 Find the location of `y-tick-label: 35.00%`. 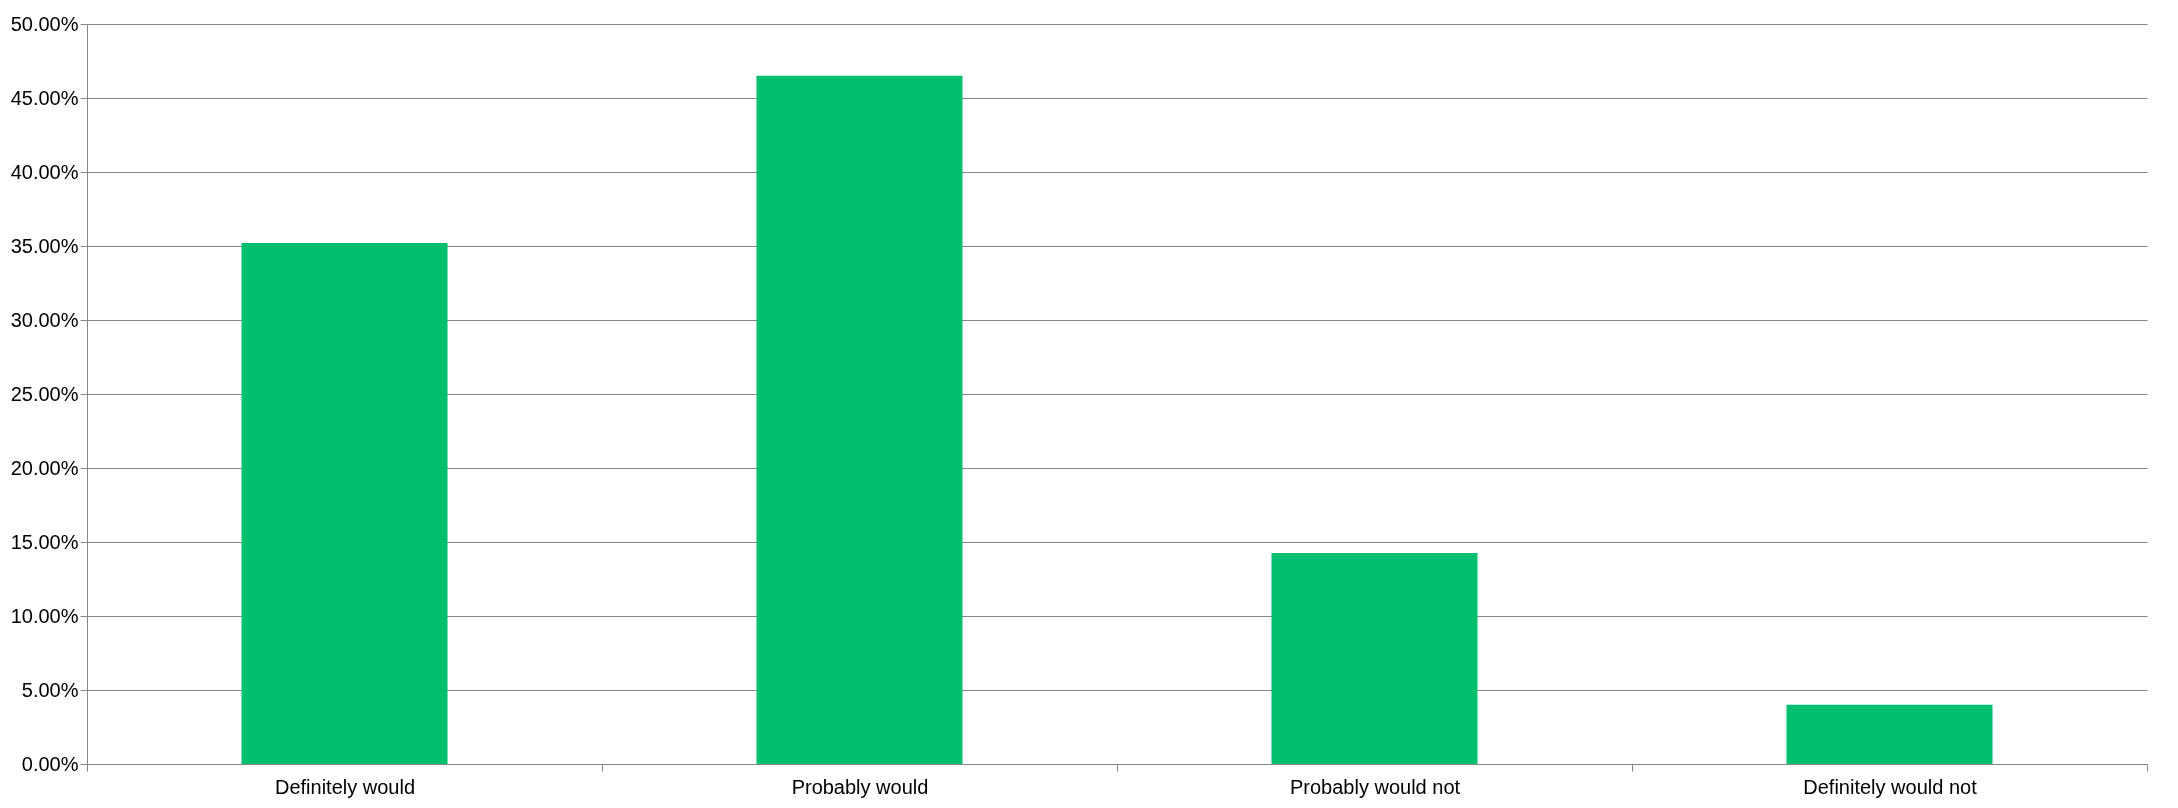

y-tick-label: 35.00% is located at coordinates (44, 245).